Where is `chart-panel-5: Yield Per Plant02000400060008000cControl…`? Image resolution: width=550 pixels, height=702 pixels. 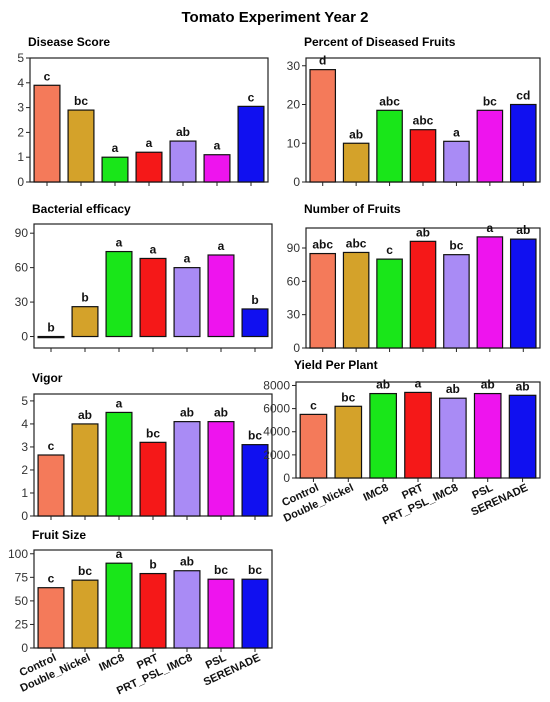 chart-panel-5: Yield Per Plant02000400060008000cControl… is located at coordinates (402, 442).